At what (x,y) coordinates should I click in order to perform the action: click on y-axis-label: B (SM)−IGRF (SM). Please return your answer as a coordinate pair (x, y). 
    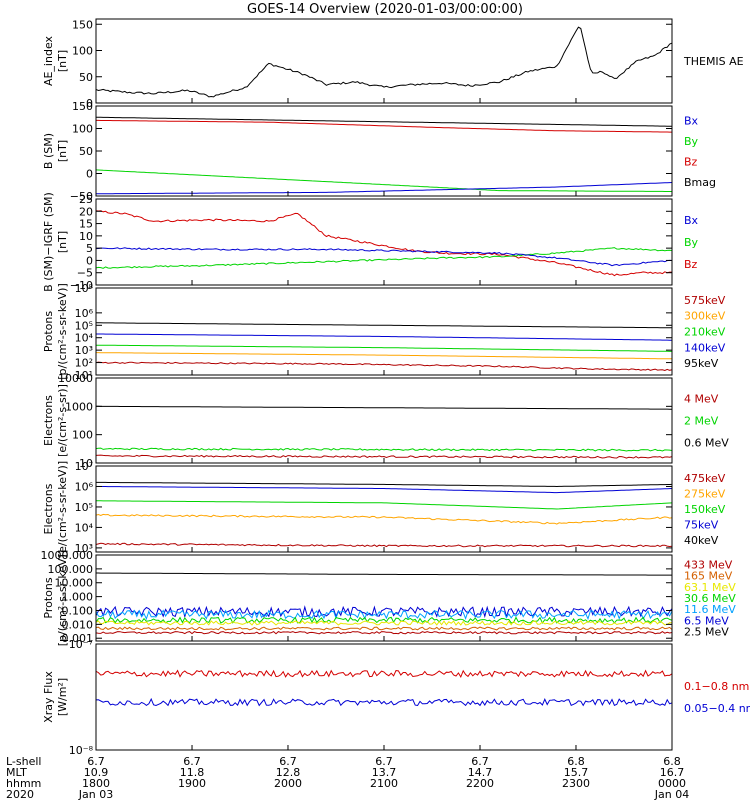
    Looking at the image, I should click on (48, 242).